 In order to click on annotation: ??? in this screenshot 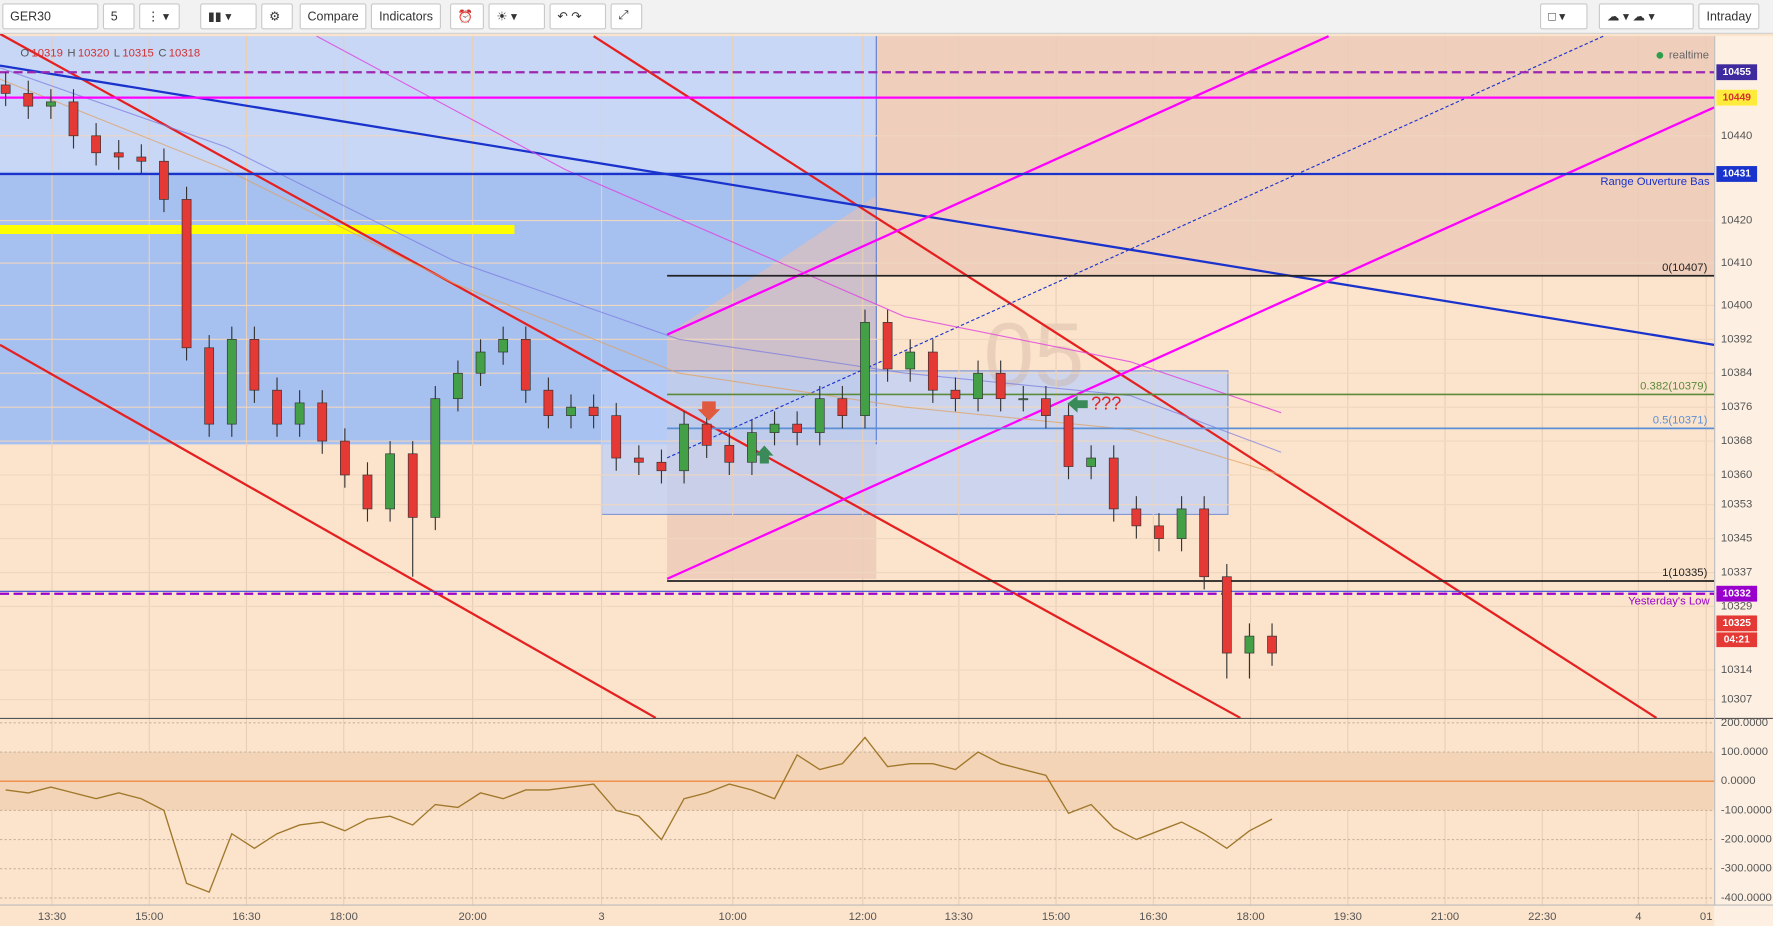, I will do `click(1106, 404)`.